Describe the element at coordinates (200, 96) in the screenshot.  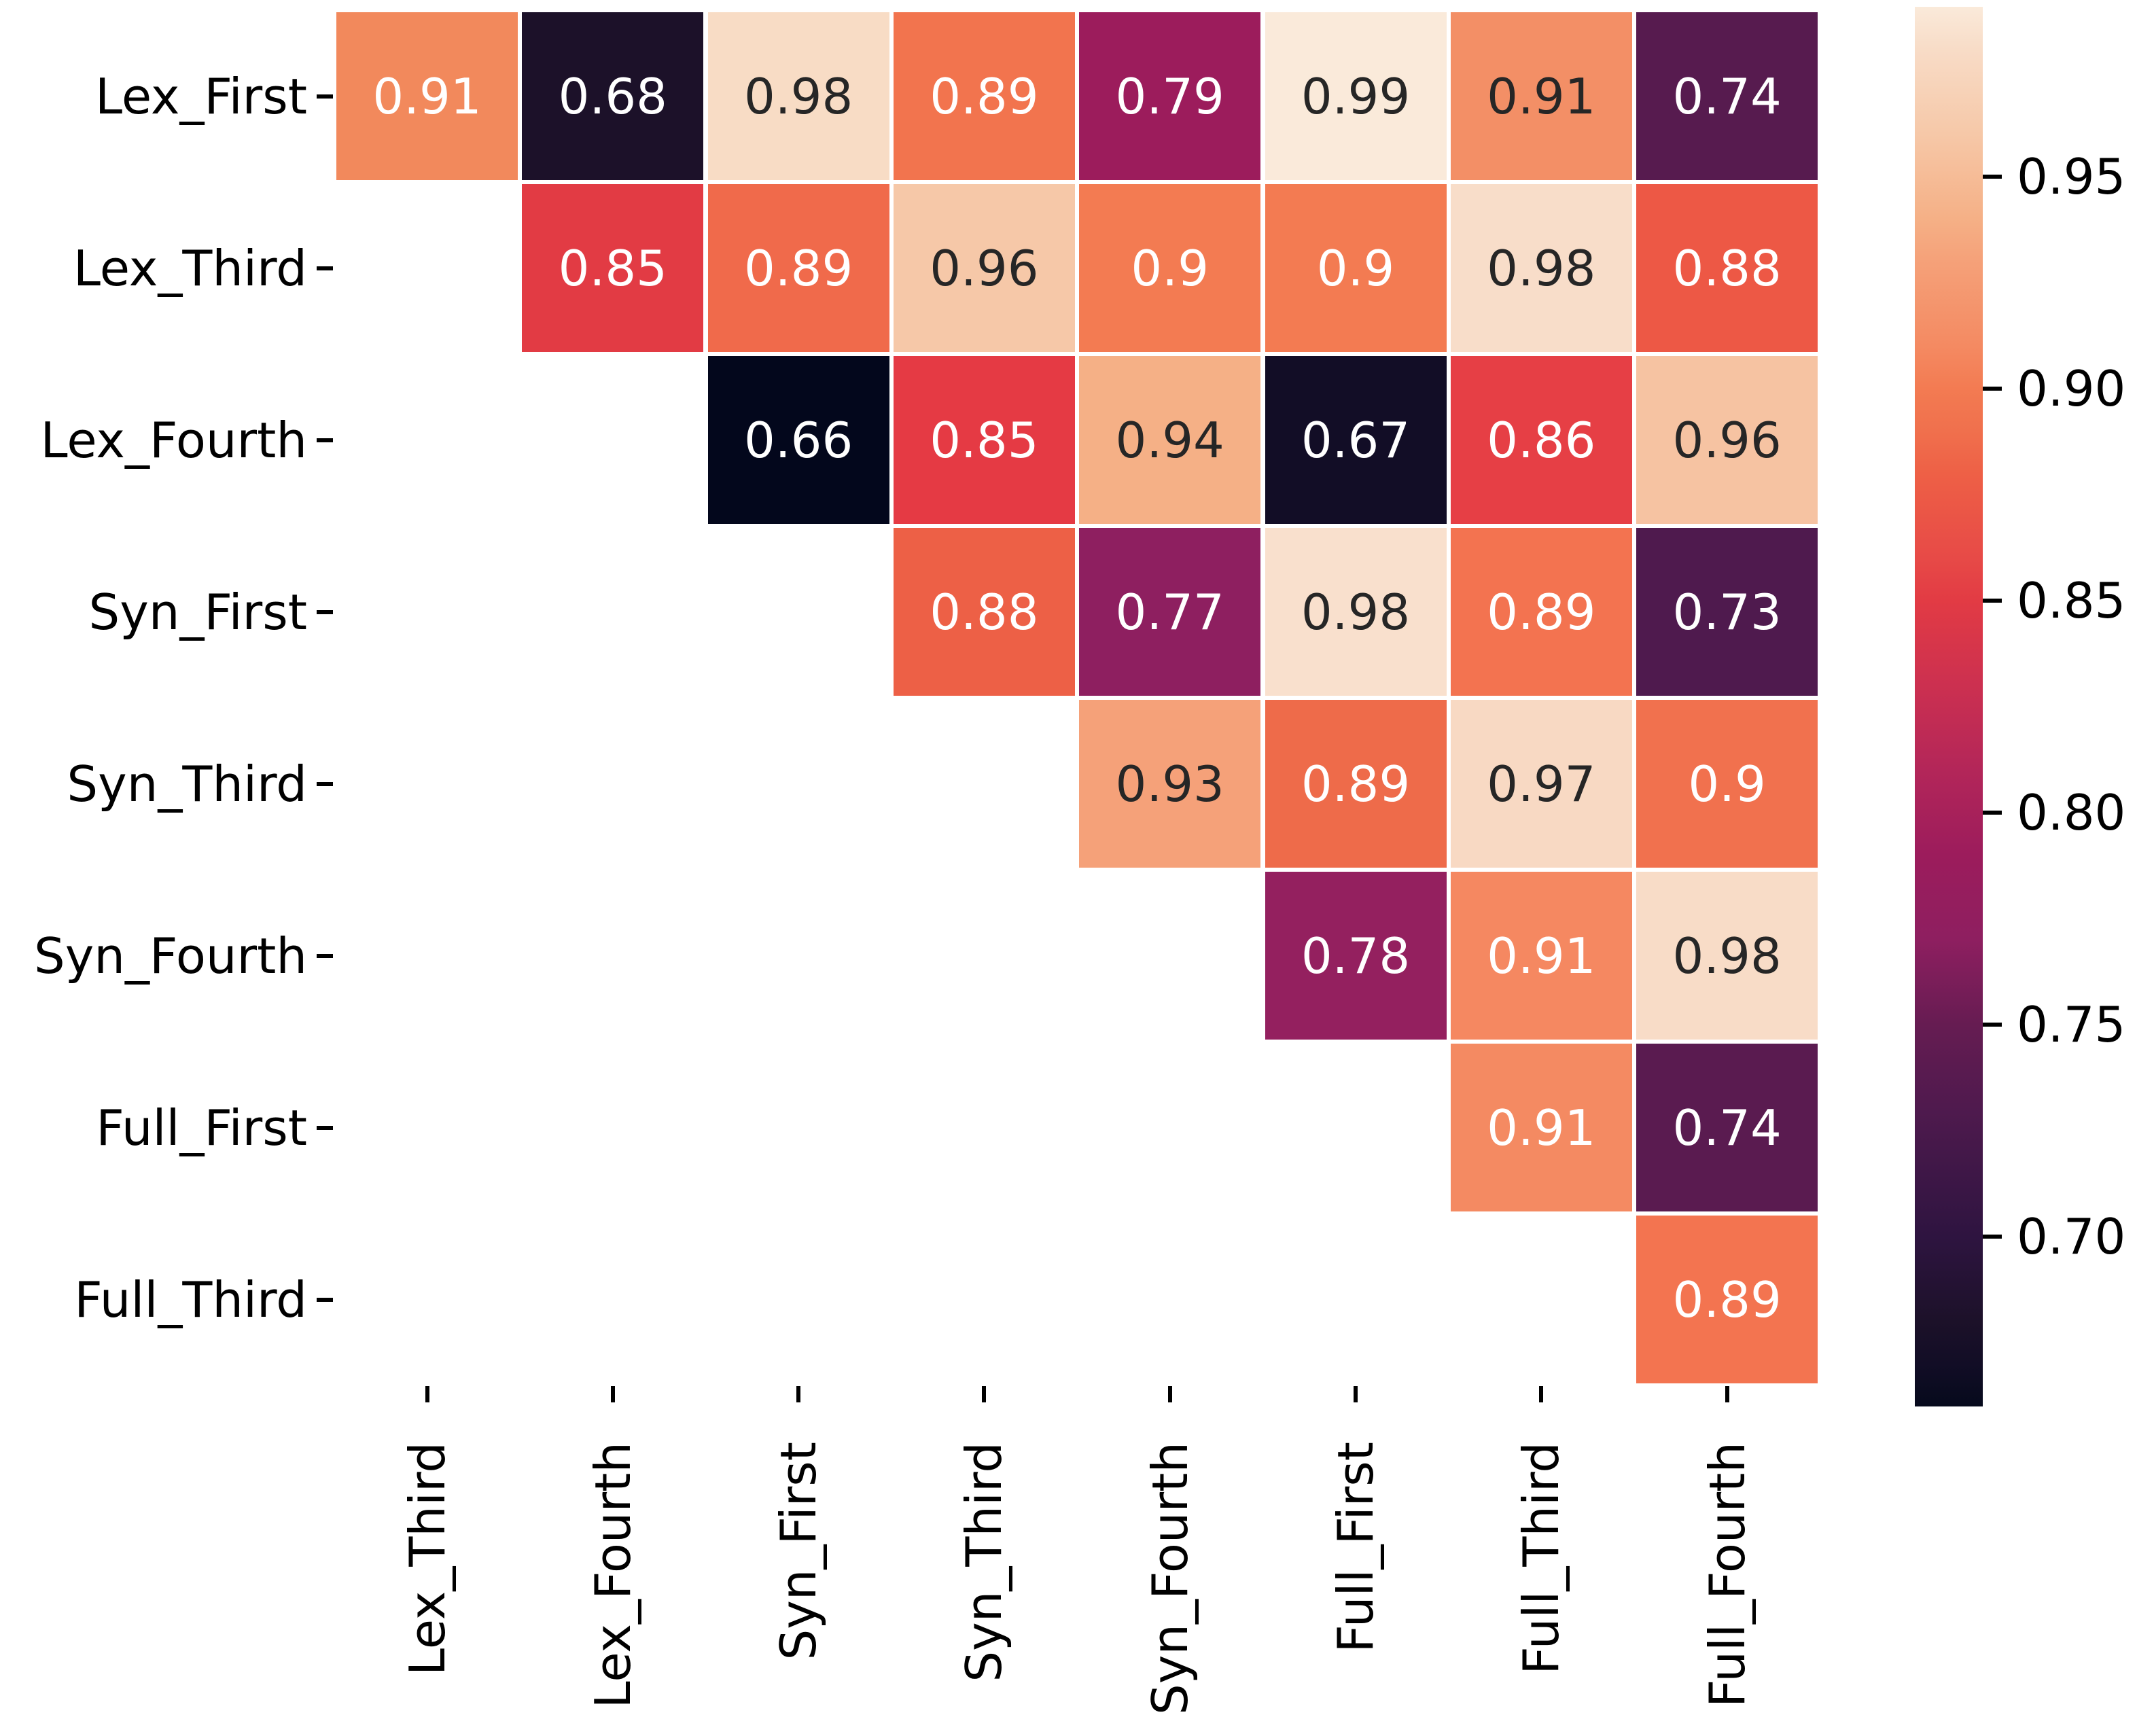
I see `y-axis-label: Lex_First` at that location.